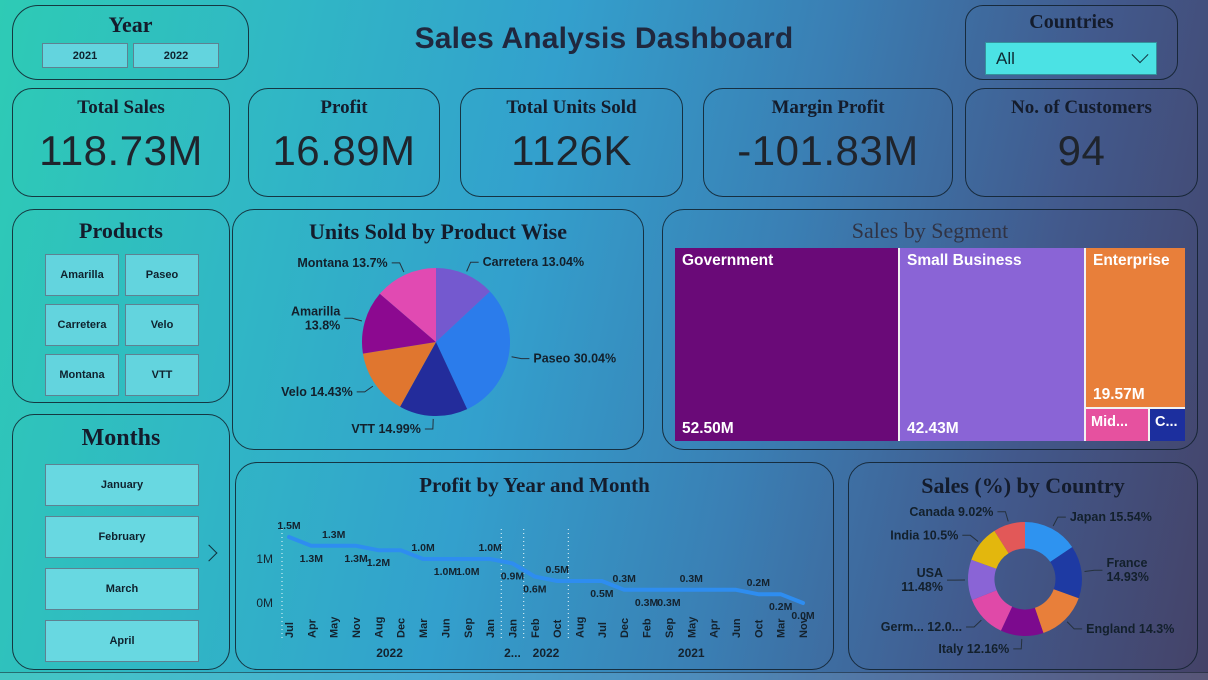 Image resolution: width=1208 pixels, height=680 pixels. Describe the element at coordinates (973, 649) in the screenshot. I see `donut-label: Italy 12.16%` at that location.